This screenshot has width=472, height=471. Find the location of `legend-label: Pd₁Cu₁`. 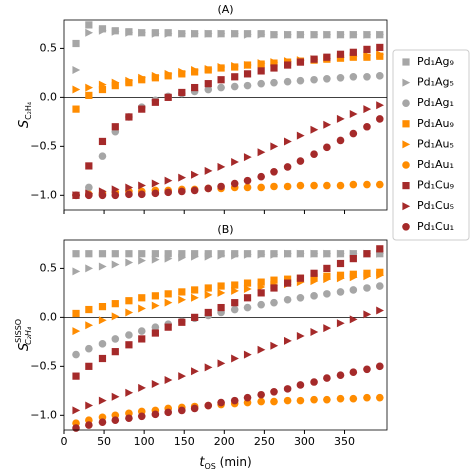

legend-label: Pd₁Cu₁ is located at coordinates (435, 226).